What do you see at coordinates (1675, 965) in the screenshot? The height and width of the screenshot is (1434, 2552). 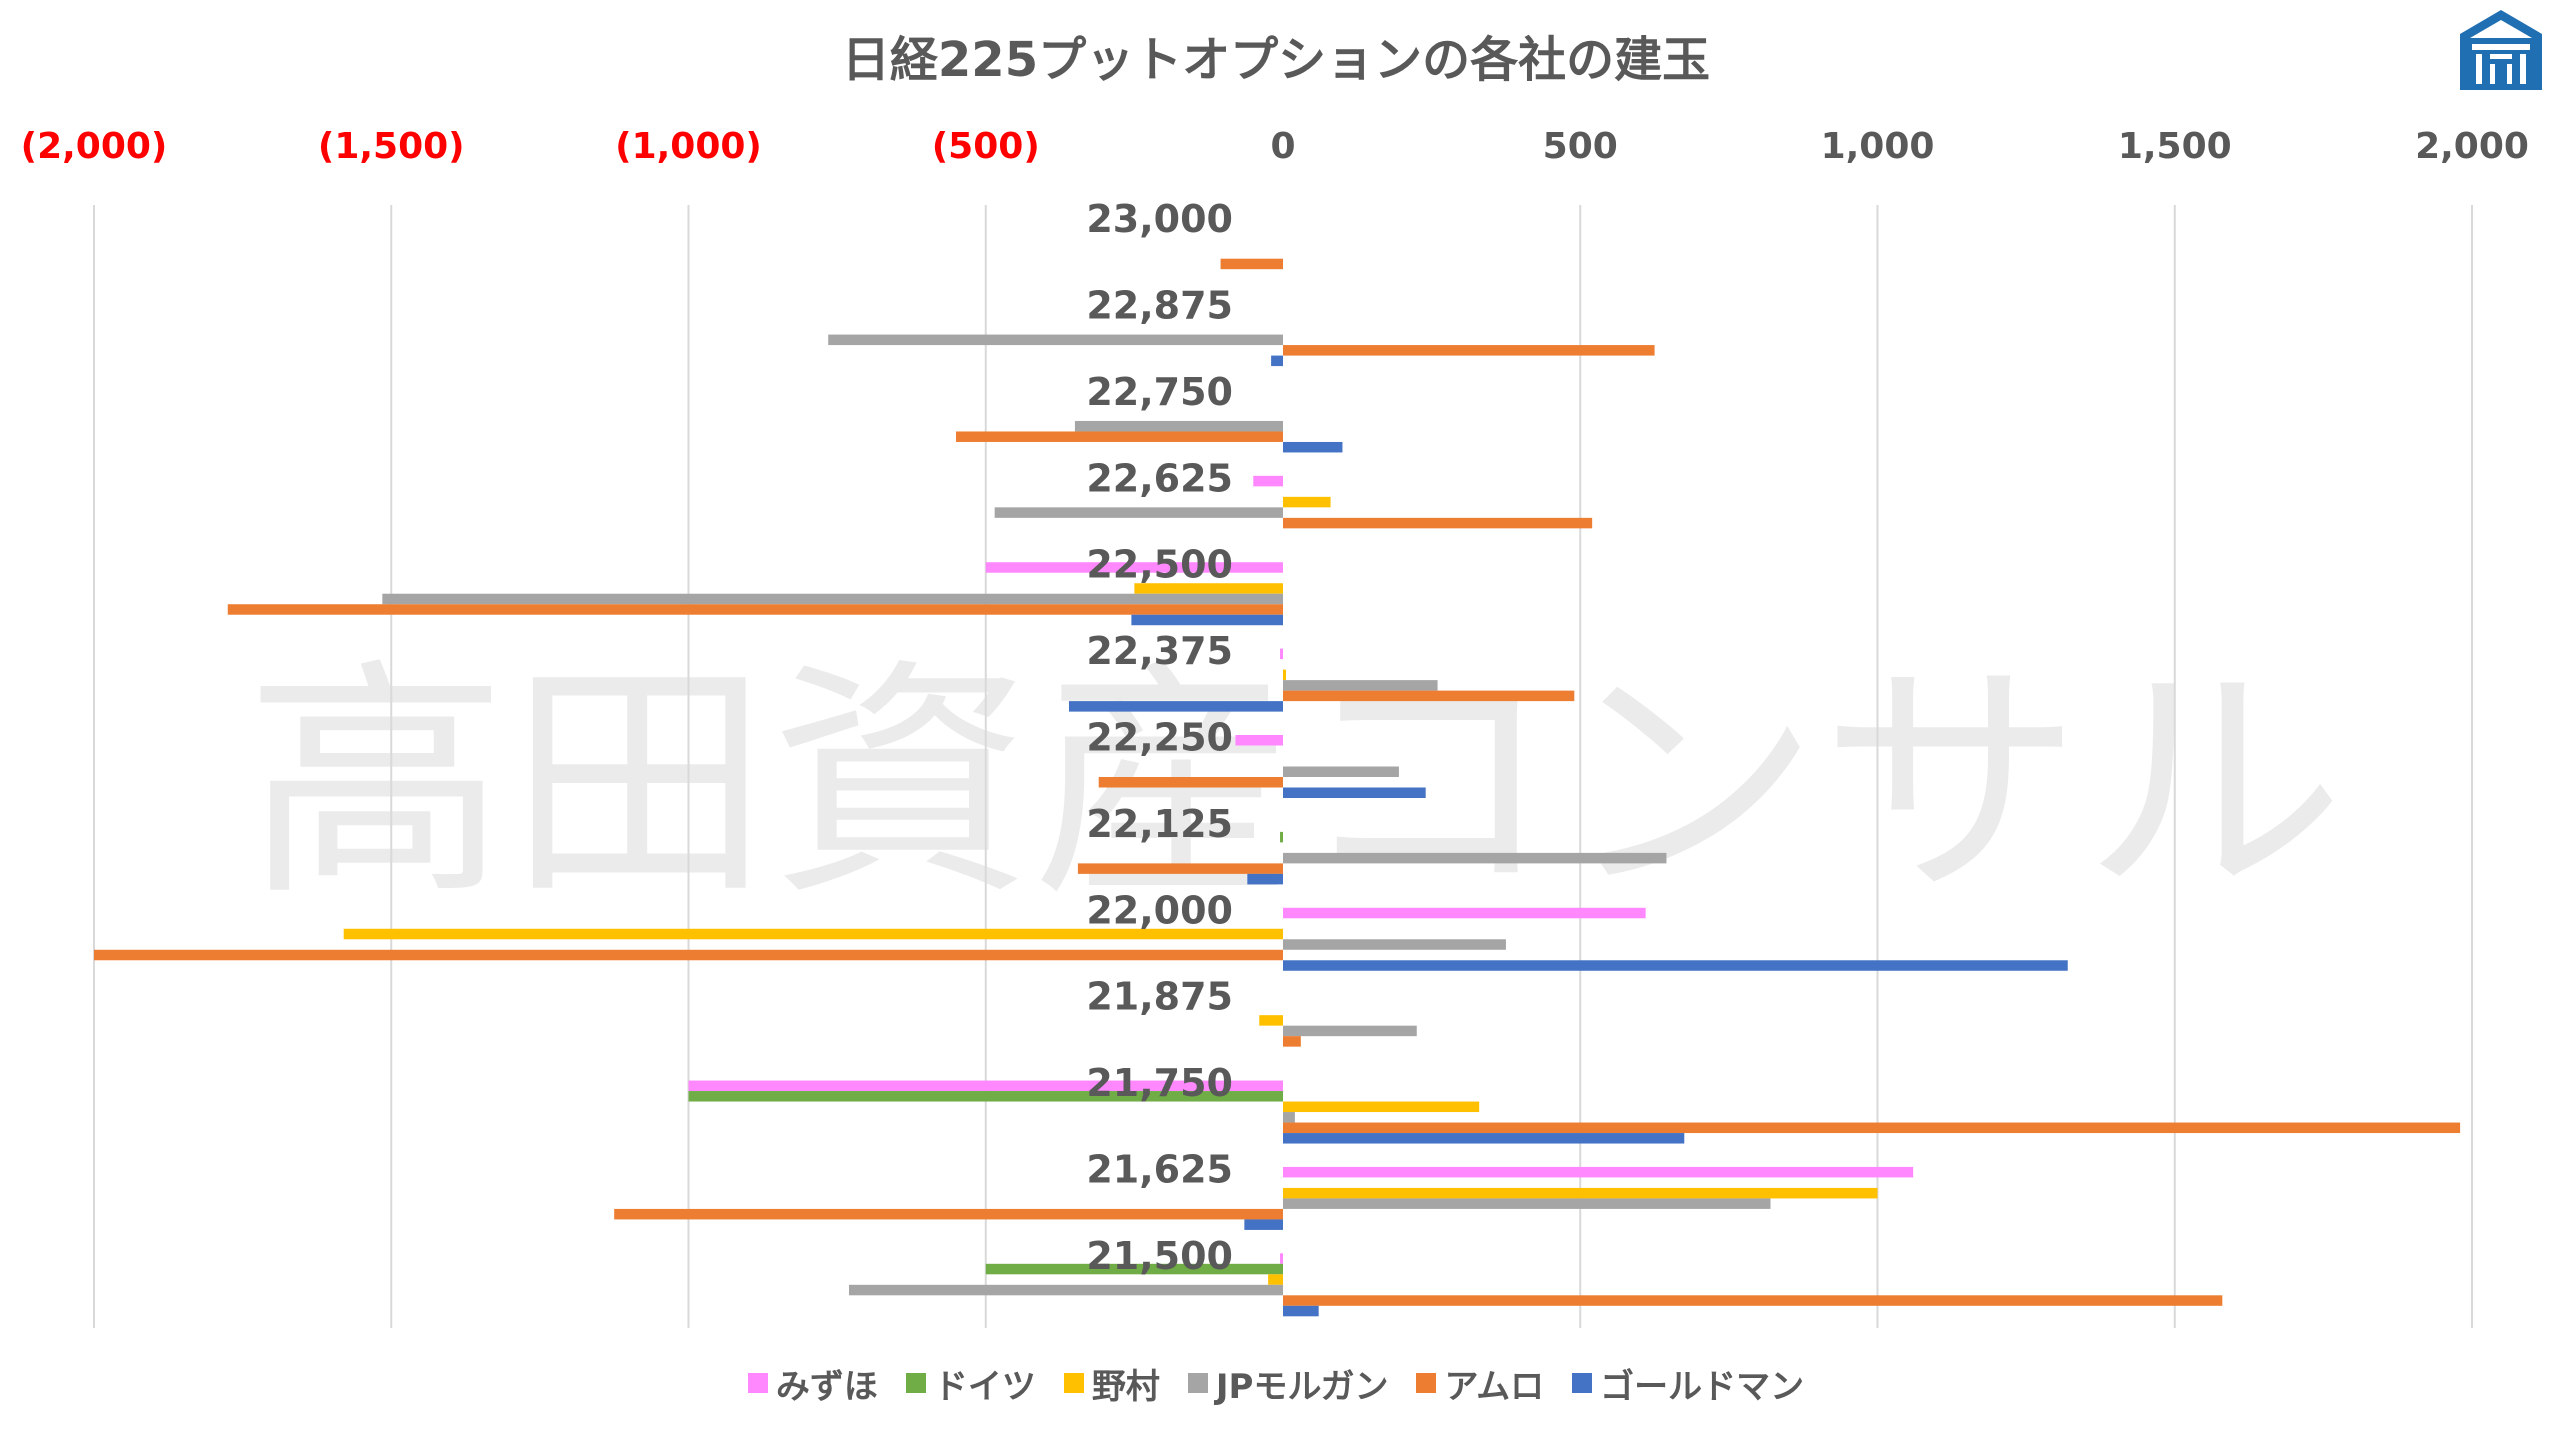 I see `bar-ゴールドマン-22,000` at bounding box center [1675, 965].